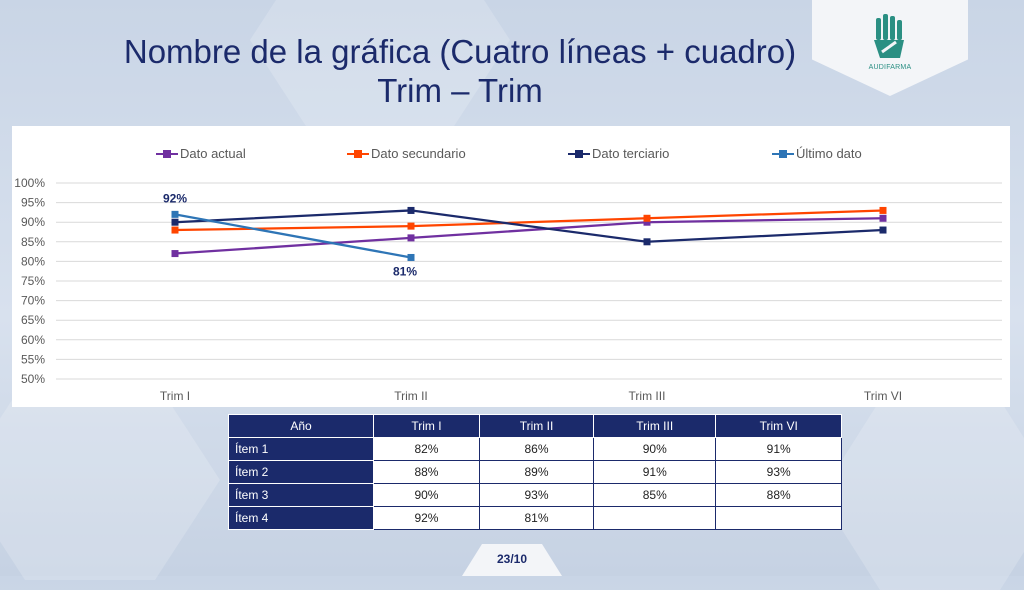 Image resolution: width=1024 pixels, height=590 pixels. I want to click on table-header-cell: Trim II, so click(536, 426).